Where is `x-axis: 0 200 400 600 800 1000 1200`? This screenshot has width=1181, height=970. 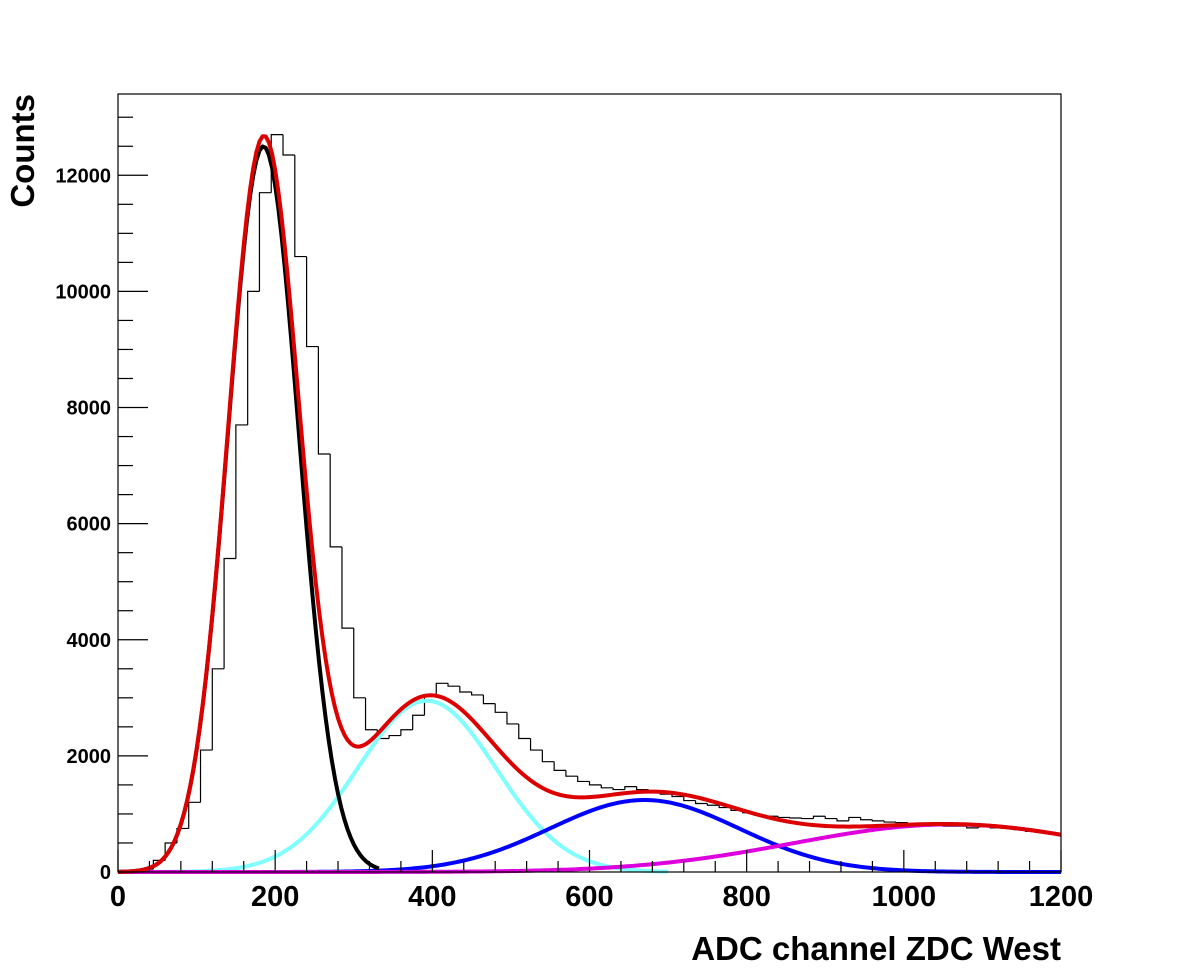 x-axis: 0 200 400 600 800 1000 1200 is located at coordinates (601, 881).